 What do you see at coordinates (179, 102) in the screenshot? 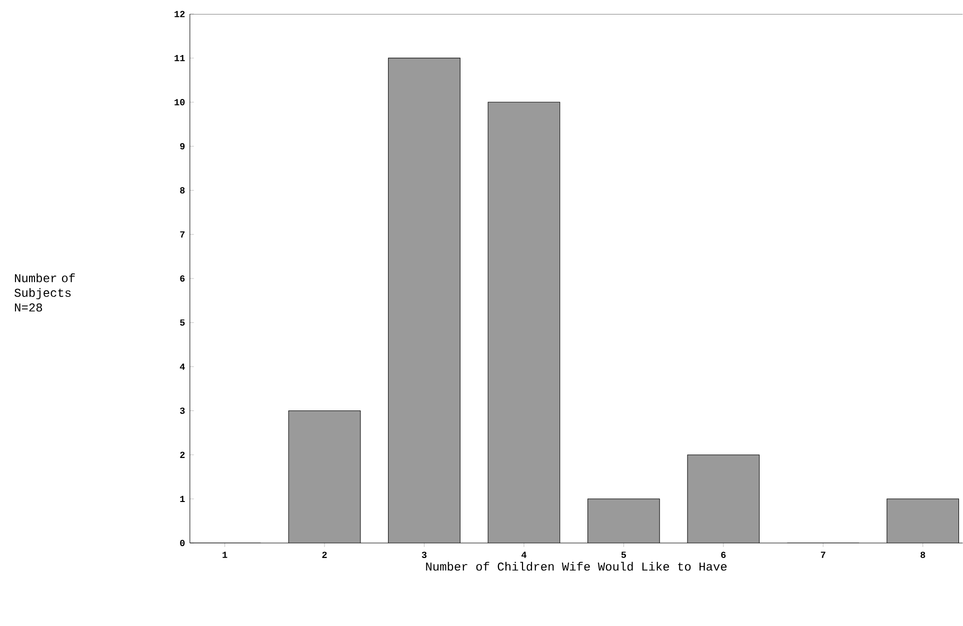
I see `y-tick-label: 10` at bounding box center [179, 102].